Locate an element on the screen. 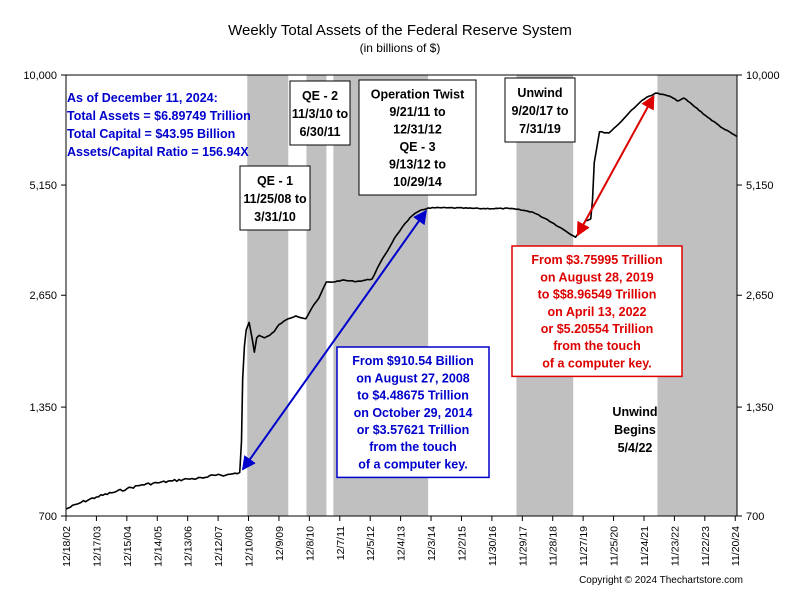 The height and width of the screenshot is (600, 800). x-tick-label-17: 11/27/19 is located at coordinates (584, 546).